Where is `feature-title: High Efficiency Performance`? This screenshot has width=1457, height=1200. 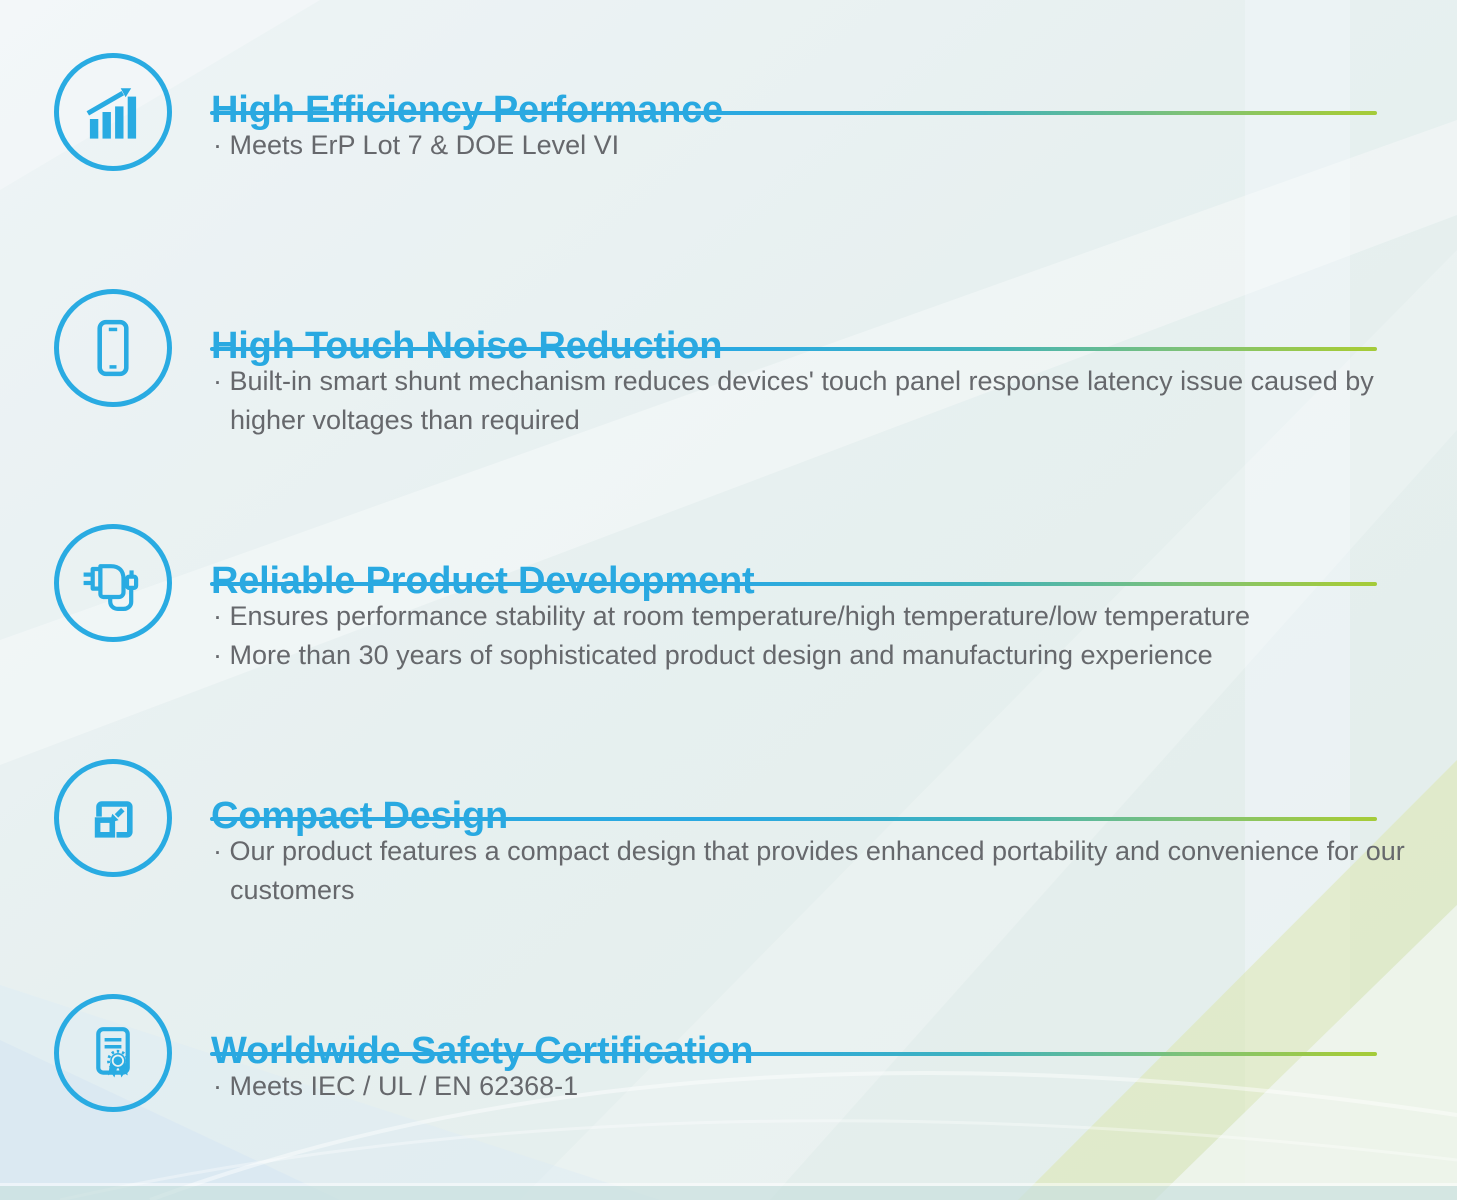
feature-title: High Efficiency Performance is located at coordinates (467, 109).